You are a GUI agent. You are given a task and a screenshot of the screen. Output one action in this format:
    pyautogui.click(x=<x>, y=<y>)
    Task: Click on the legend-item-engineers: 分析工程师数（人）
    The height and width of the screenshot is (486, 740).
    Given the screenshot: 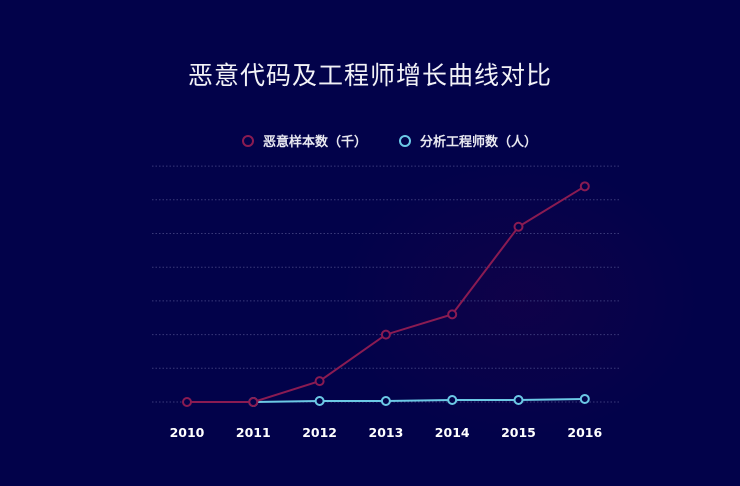 What is the action you would take?
    pyautogui.click(x=468, y=140)
    